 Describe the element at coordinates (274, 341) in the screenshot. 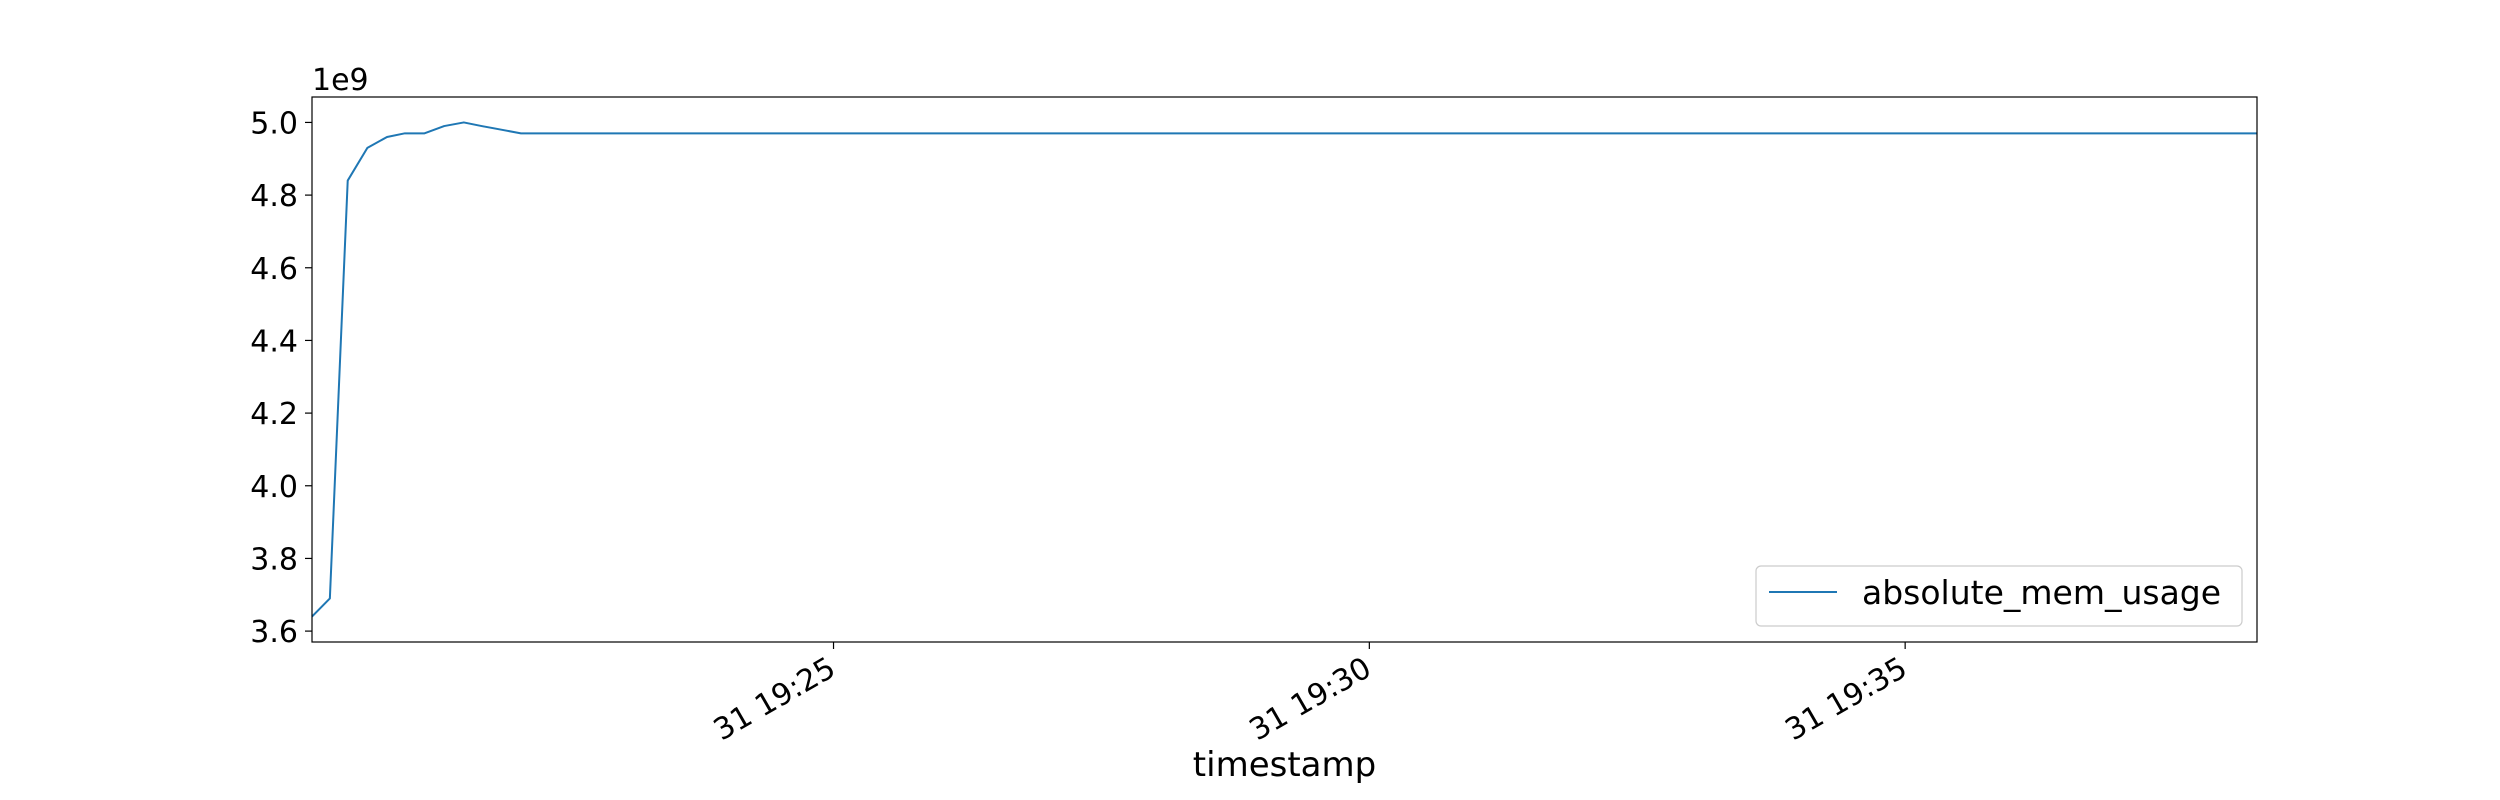

I see `y-tick-label: 4.4` at that location.